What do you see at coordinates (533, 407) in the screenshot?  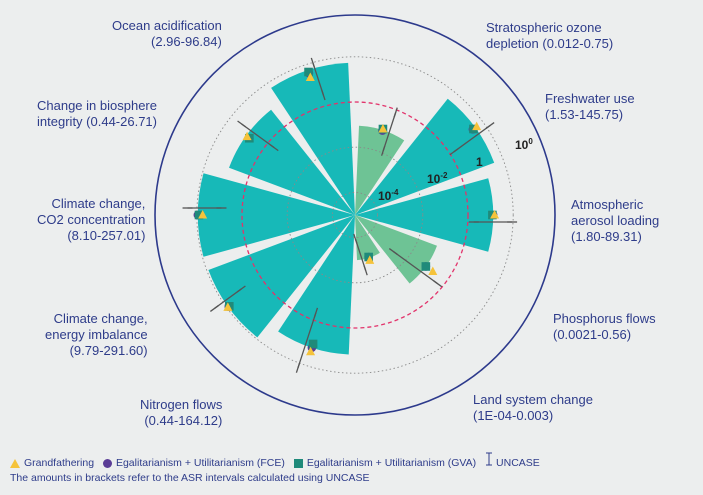 I see `label-land-system: Land system change (1E-04-0.003)` at bounding box center [533, 407].